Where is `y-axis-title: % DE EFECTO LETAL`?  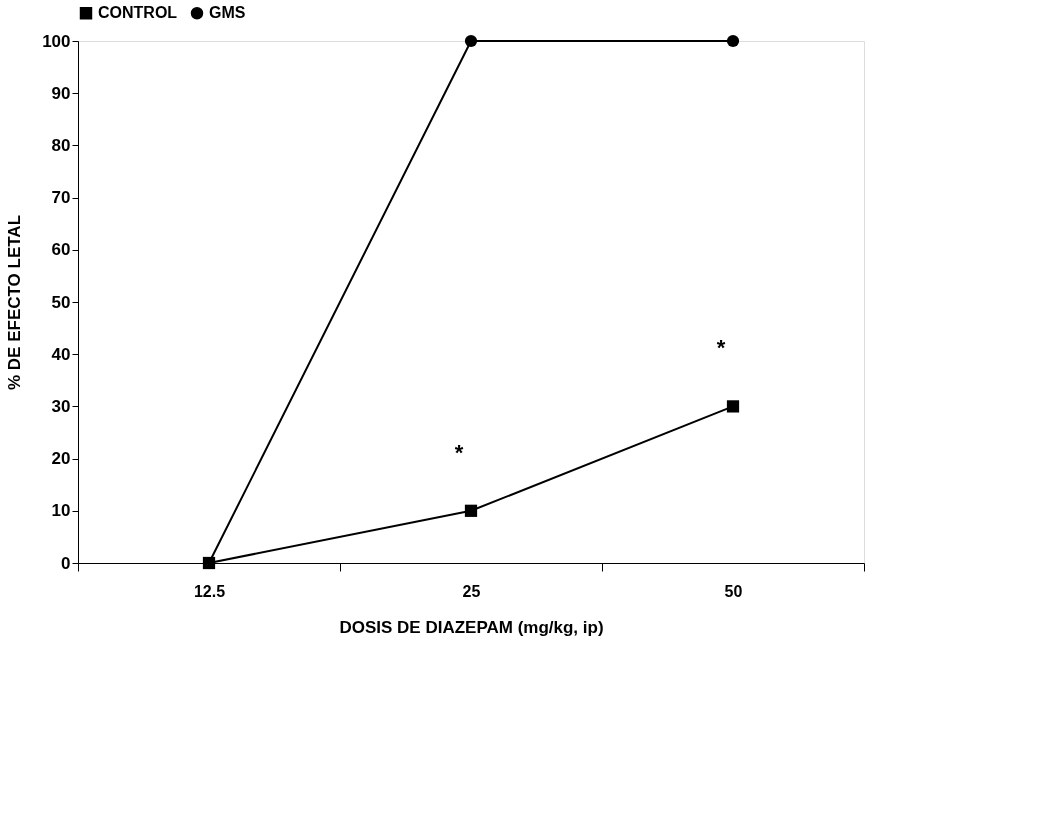 y-axis-title: % DE EFECTO LETAL is located at coordinates (15, 302).